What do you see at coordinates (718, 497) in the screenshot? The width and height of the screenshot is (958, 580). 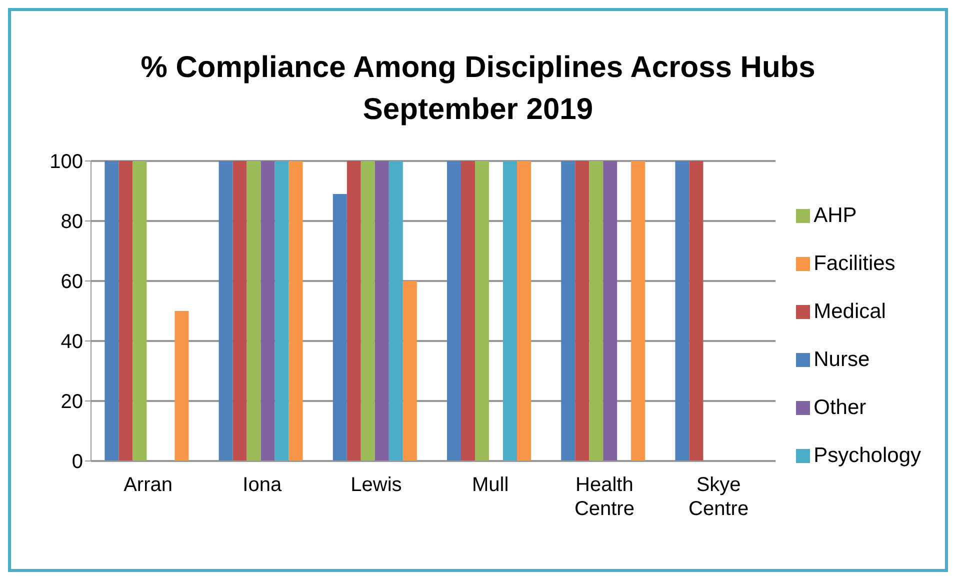 I see `x-tick-label: Skye Centre` at bounding box center [718, 497].